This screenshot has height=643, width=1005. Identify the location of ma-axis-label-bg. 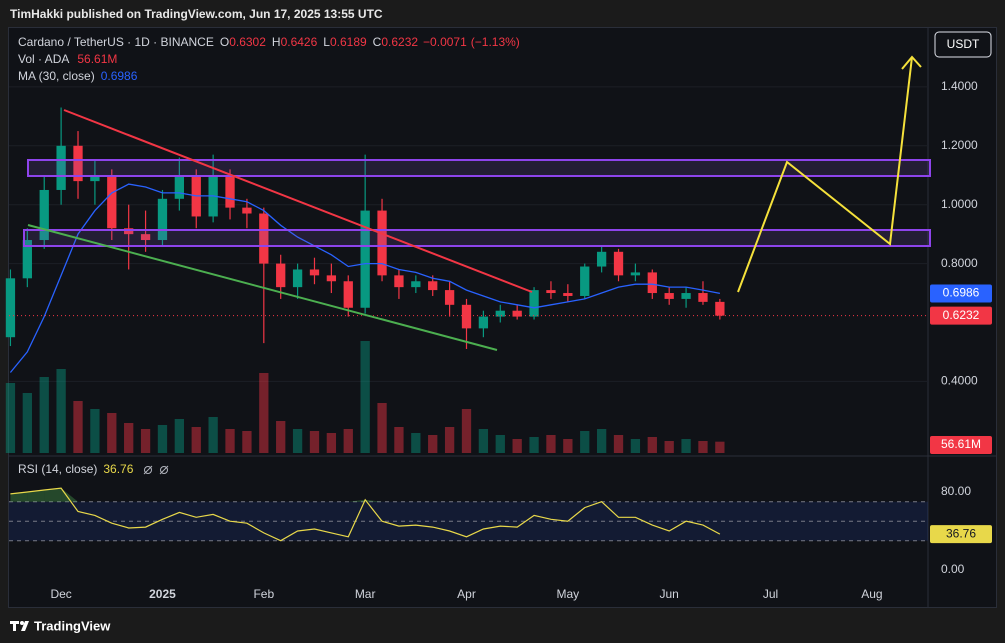
(961, 293).